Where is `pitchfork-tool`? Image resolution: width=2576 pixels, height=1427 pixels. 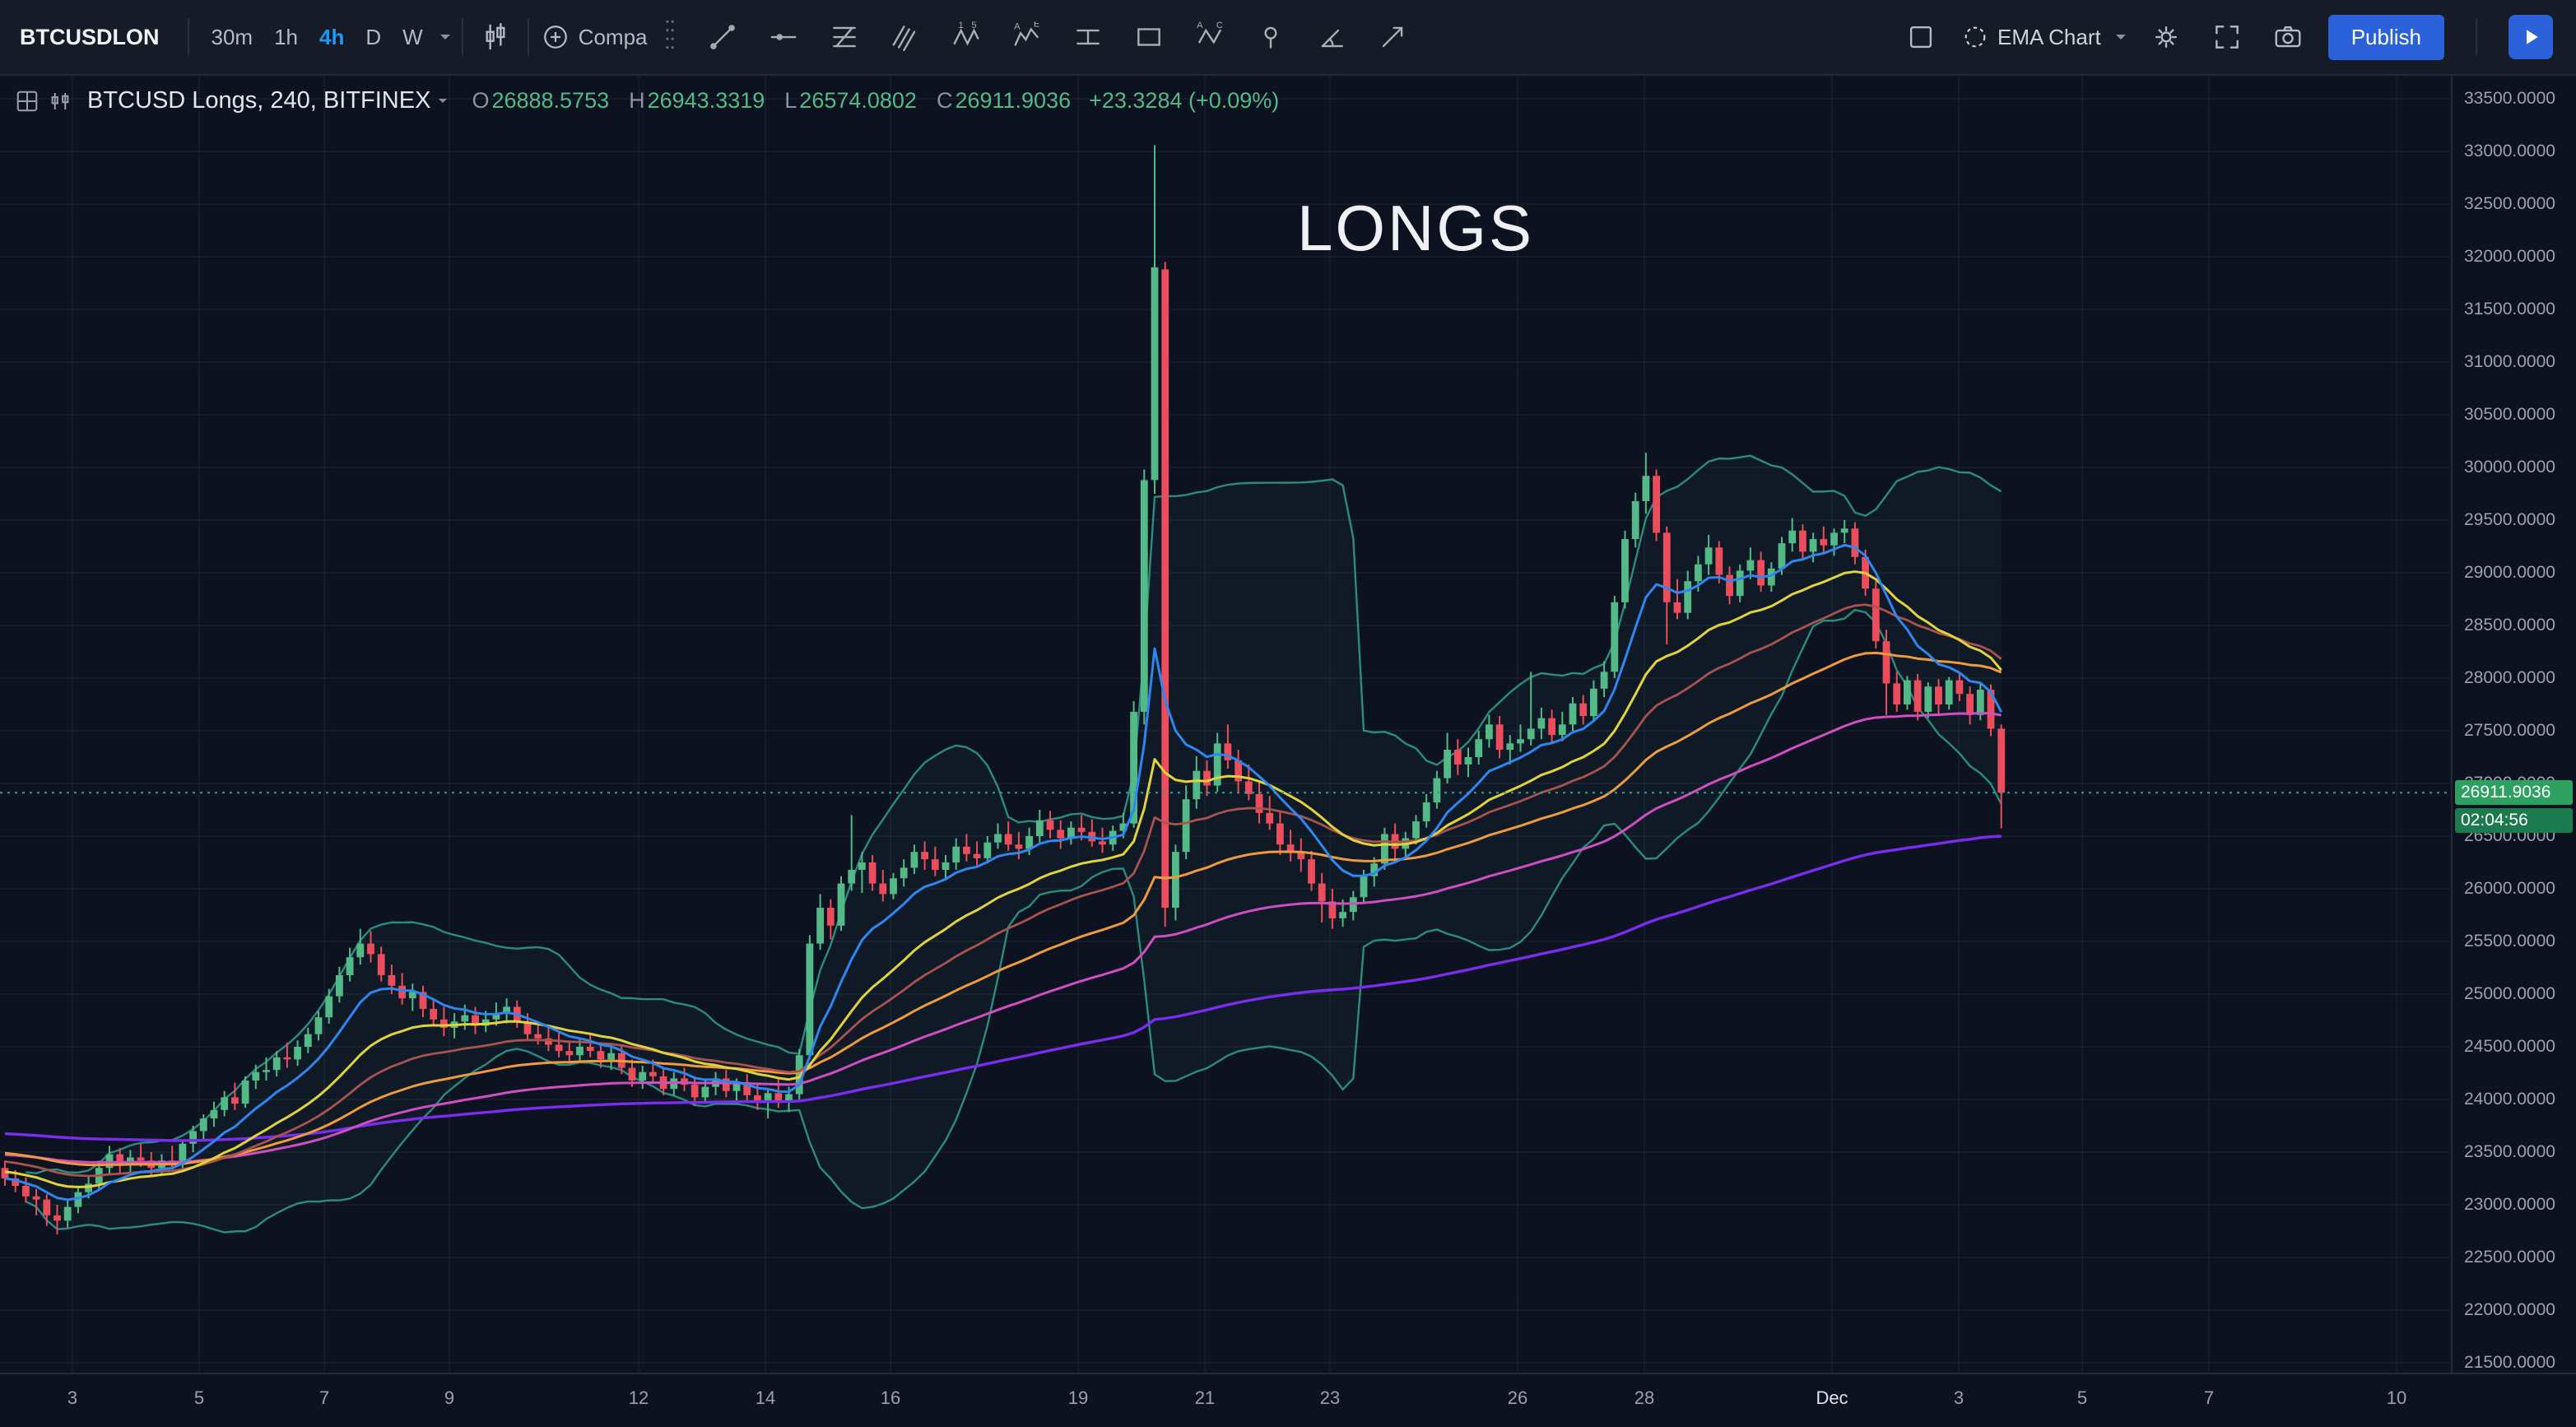
pitchfork-tool is located at coordinates (905, 37).